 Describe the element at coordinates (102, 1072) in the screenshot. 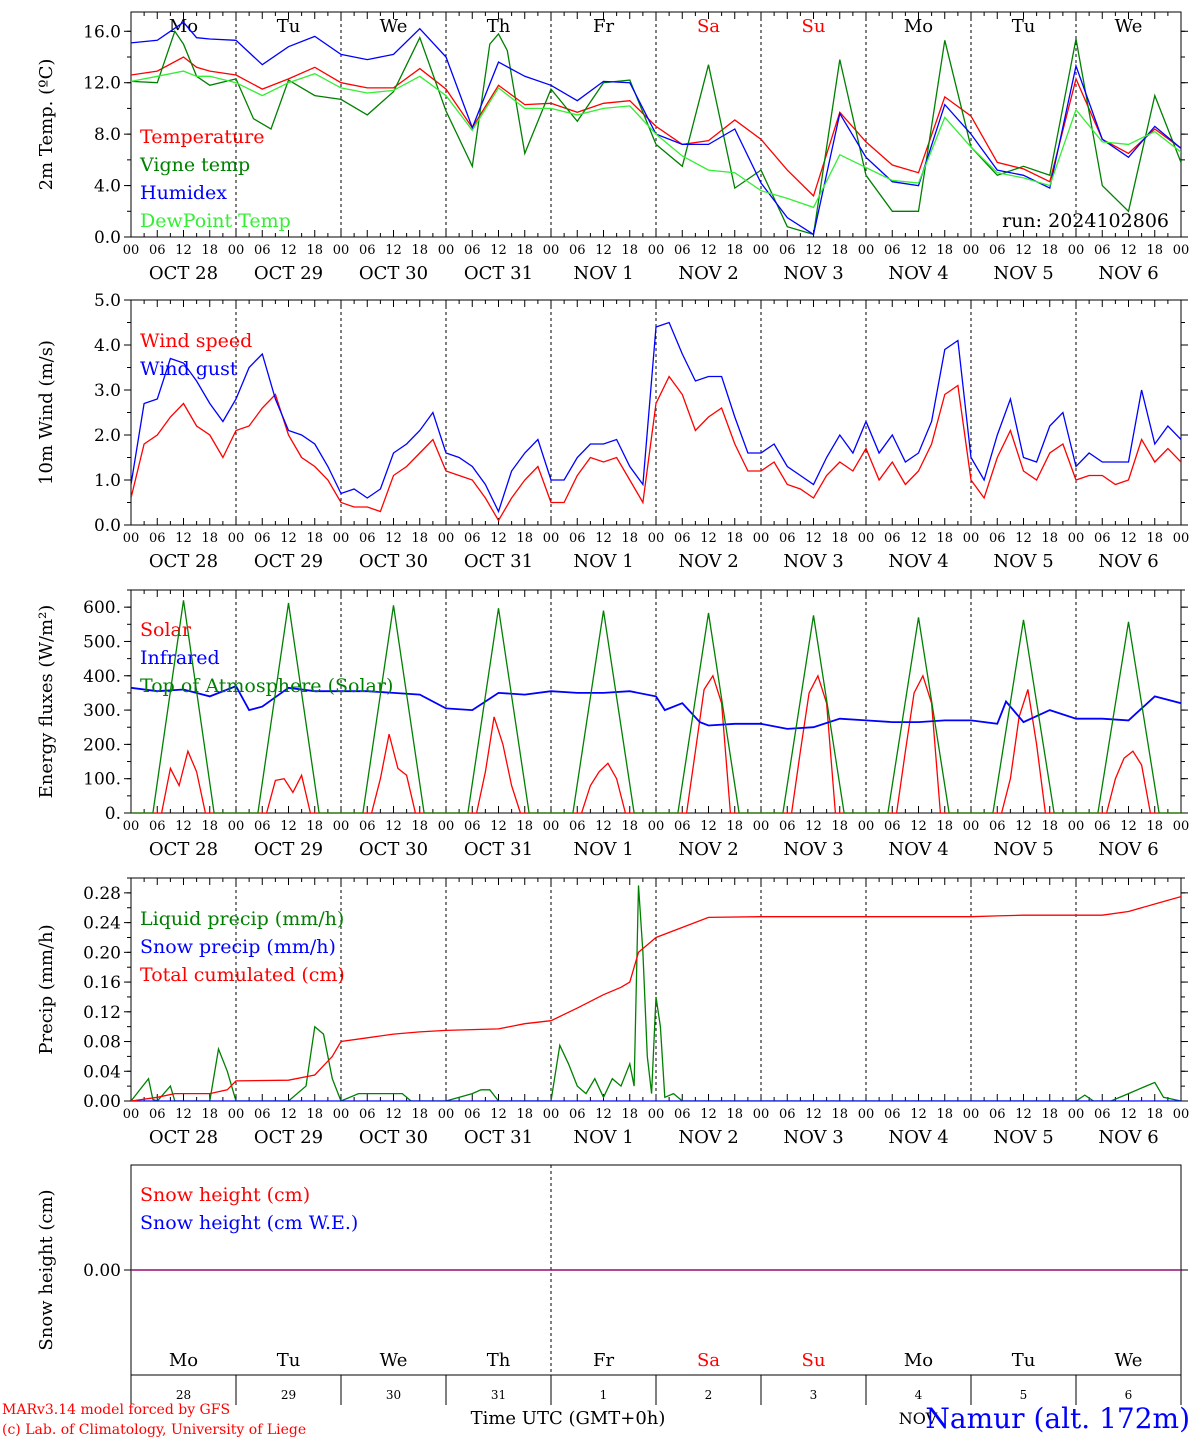

I see `y-tick-label: 0.04` at that location.